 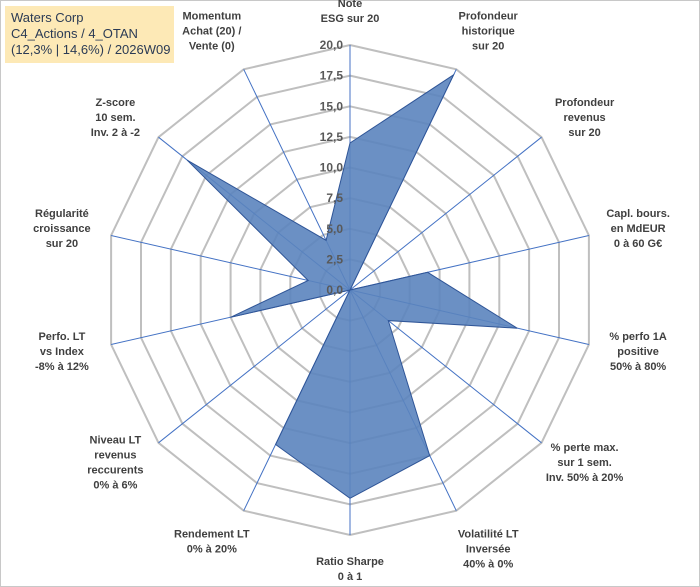 What do you see at coordinates (350, 19) in the screenshot?
I see `axis-label-line: ESG sur 20` at bounding box center [350, 19].